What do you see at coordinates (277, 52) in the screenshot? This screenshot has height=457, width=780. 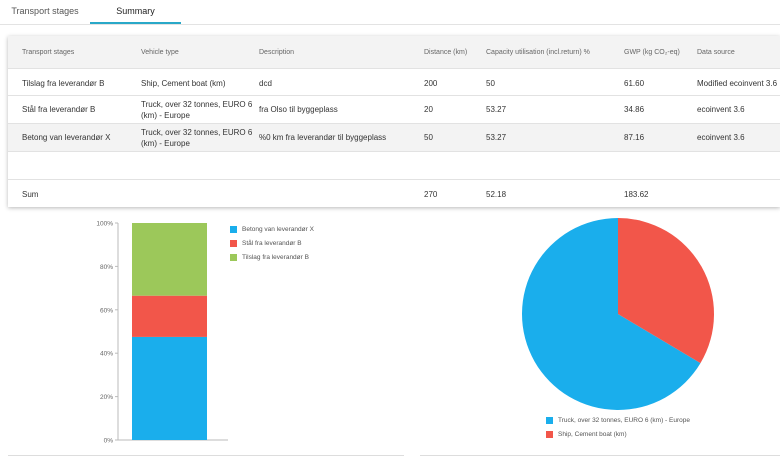 I see `header-description: Description` at bounding box center [277, 52].